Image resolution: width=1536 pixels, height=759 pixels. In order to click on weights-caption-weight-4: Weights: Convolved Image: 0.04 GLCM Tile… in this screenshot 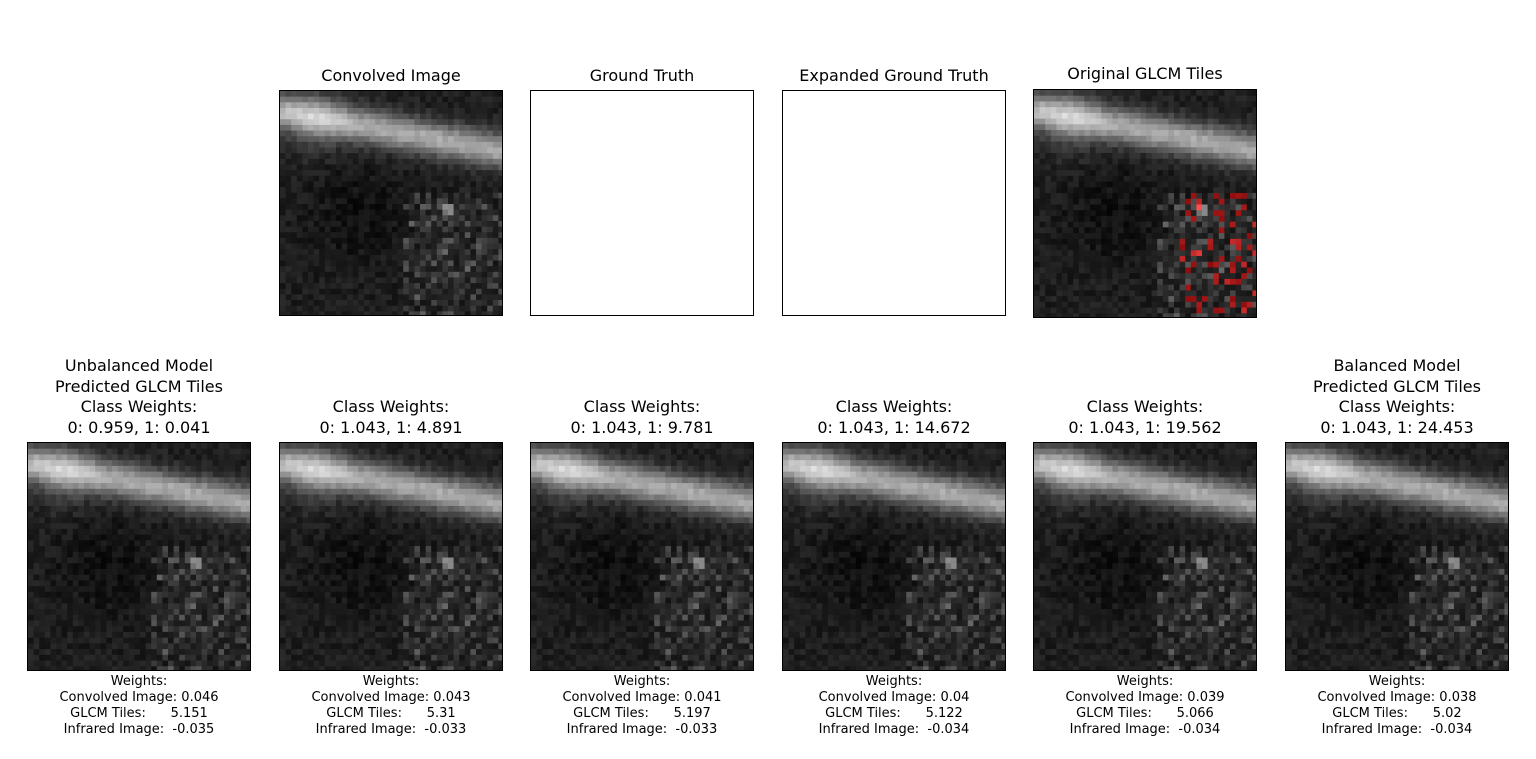, I will do `click(894, 705)`.